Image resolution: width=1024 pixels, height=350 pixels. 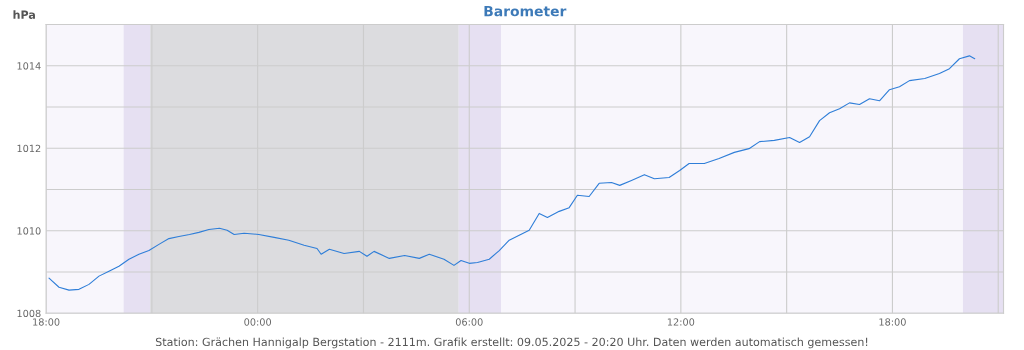 I want to click on y-axis-title: hPa, so click(x=24, y=14).